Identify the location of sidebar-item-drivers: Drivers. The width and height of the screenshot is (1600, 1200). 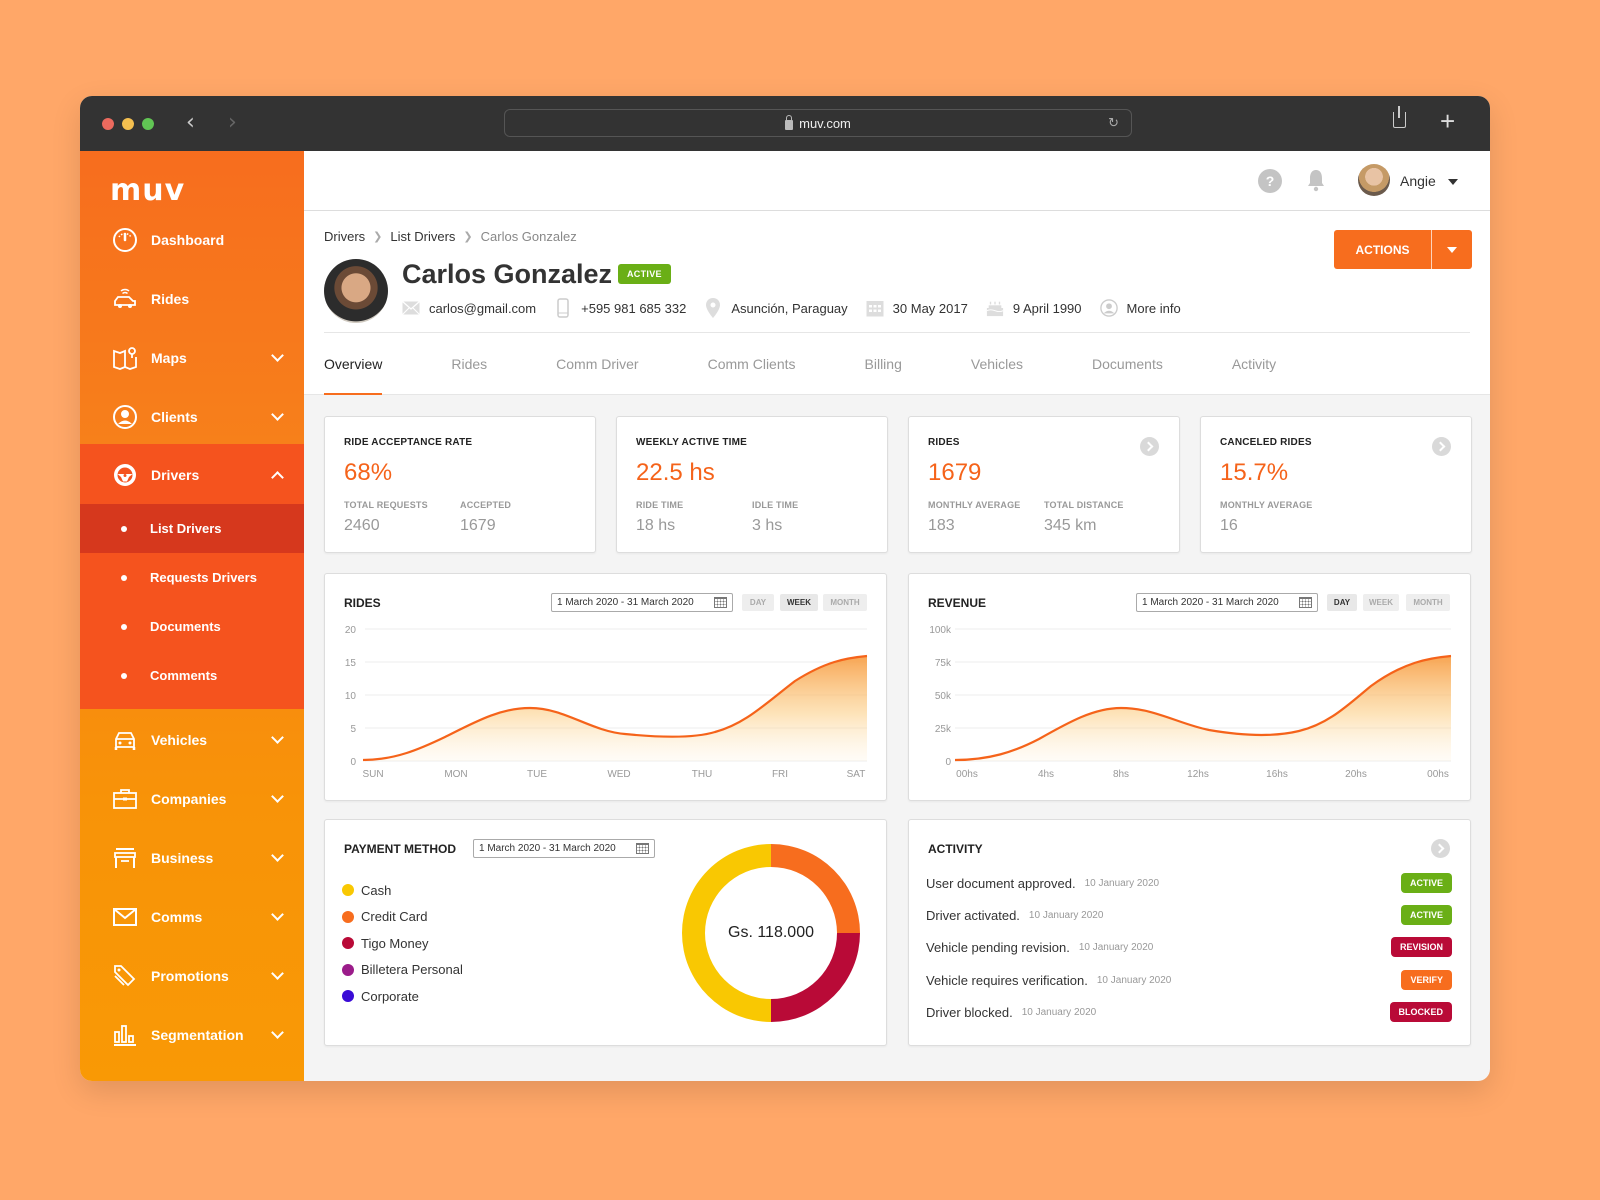
(192, 475).